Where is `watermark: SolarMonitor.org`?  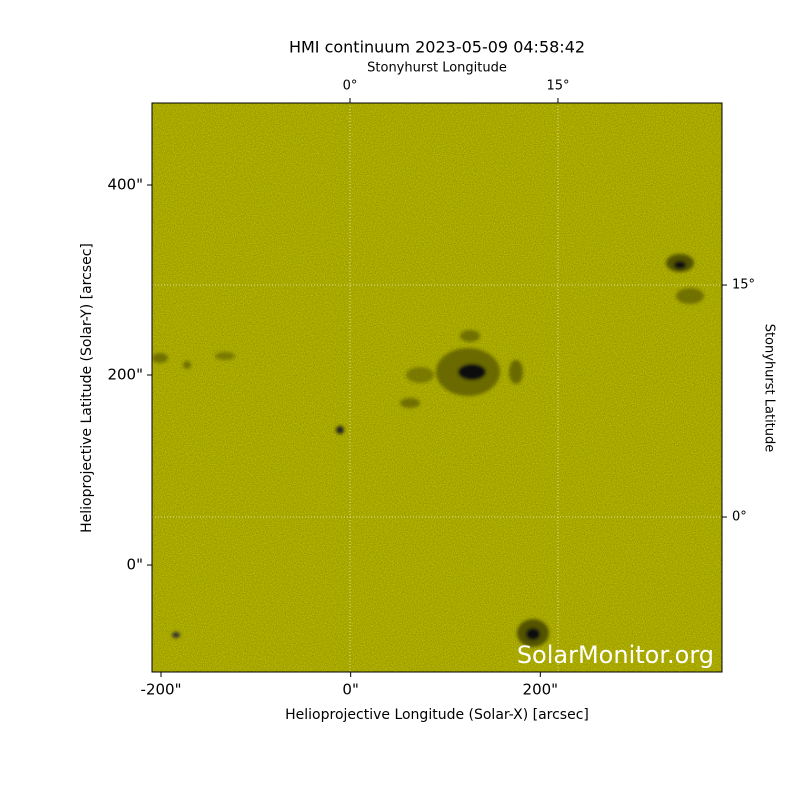
watermark: SolarMonitor.org is located at coordinates (615, 655).